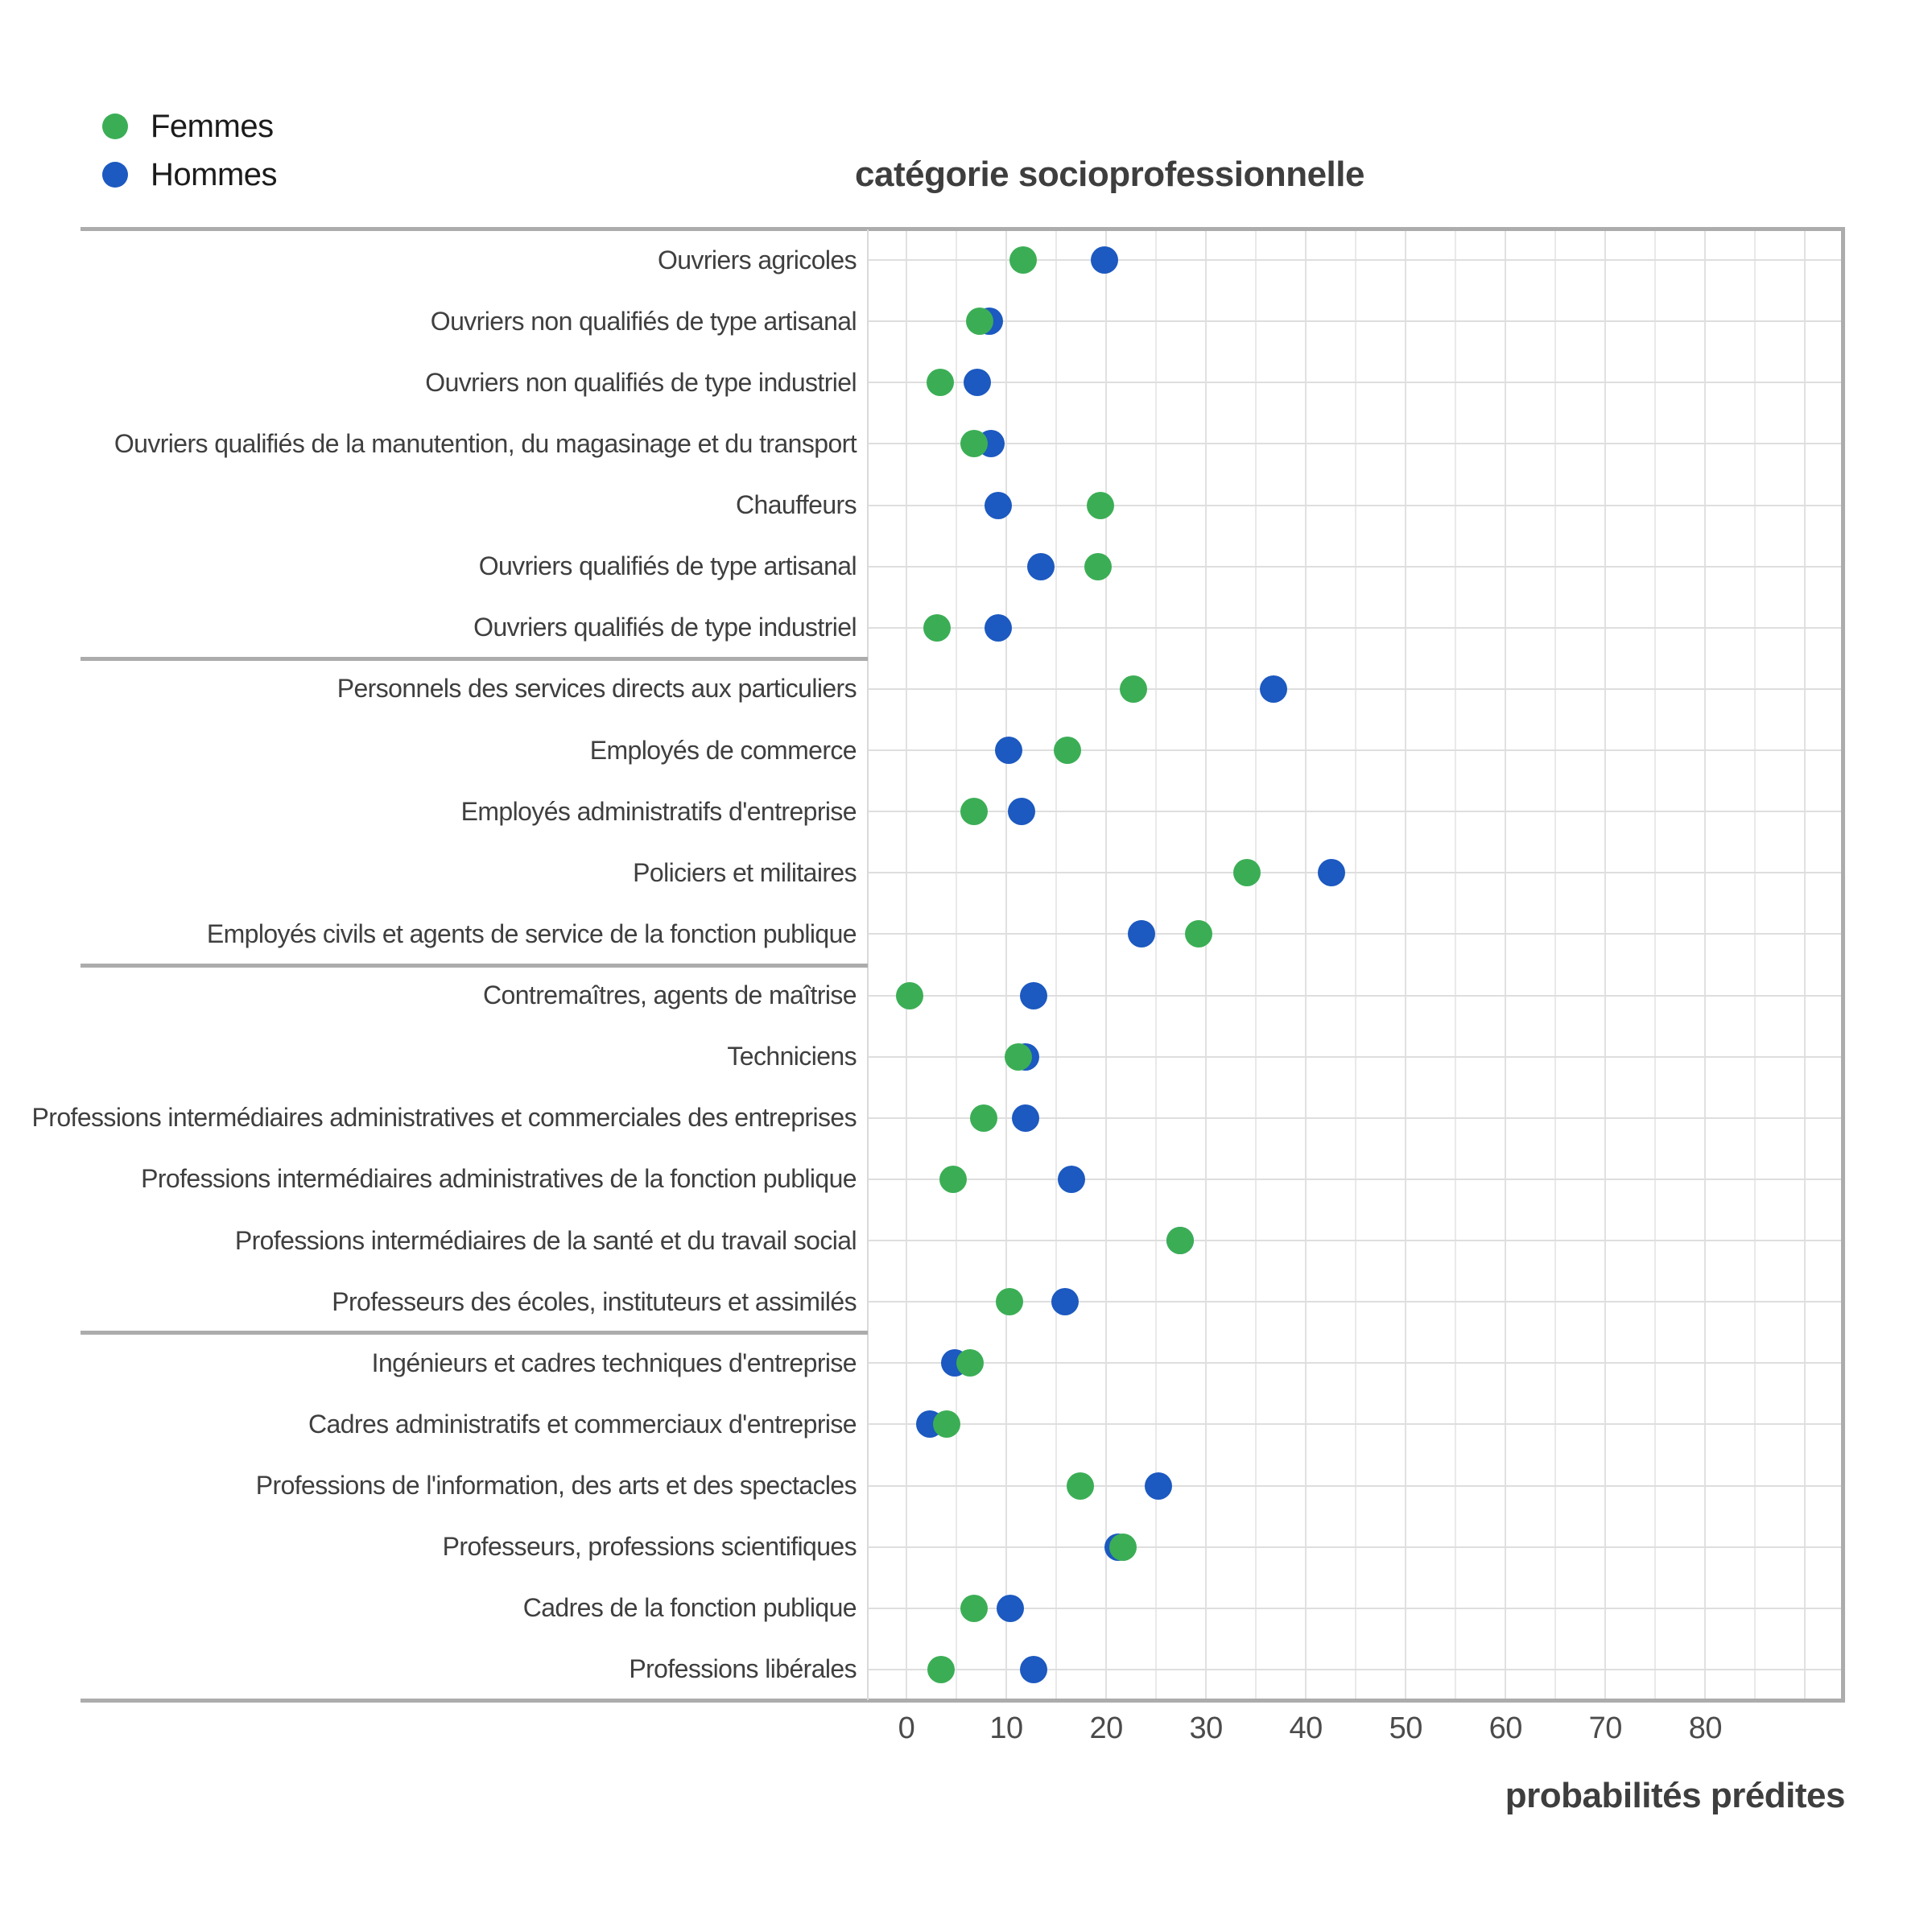 Image resolution: width=1932 pixels, height=1932 pixels. I want to click on x-tick-label: 10, so click(1006, 1728).